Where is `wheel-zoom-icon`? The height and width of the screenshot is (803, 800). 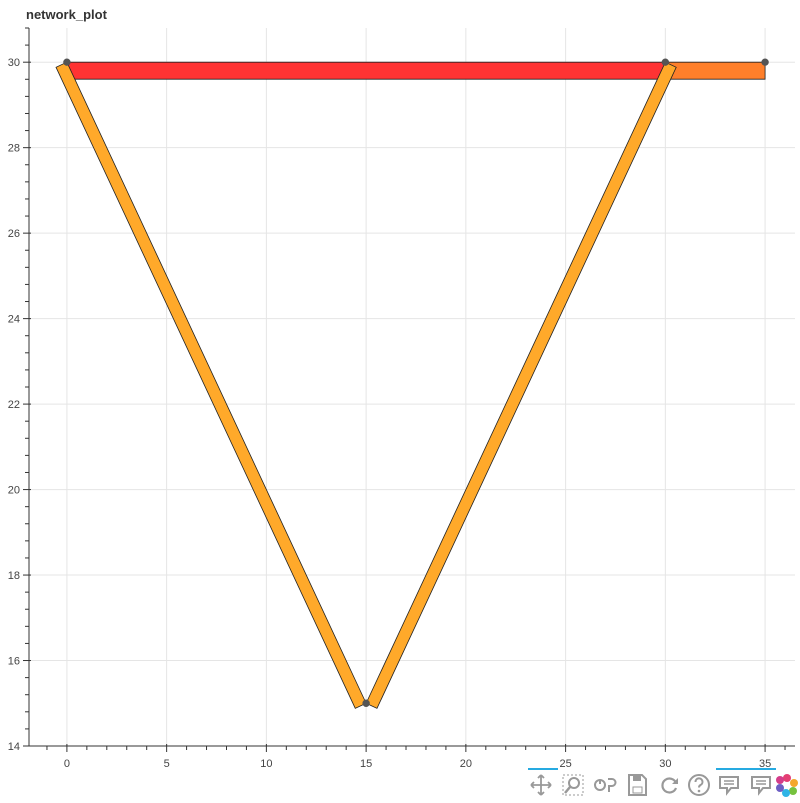
wheel-zoom-icon is located at coordinates (605, 785).